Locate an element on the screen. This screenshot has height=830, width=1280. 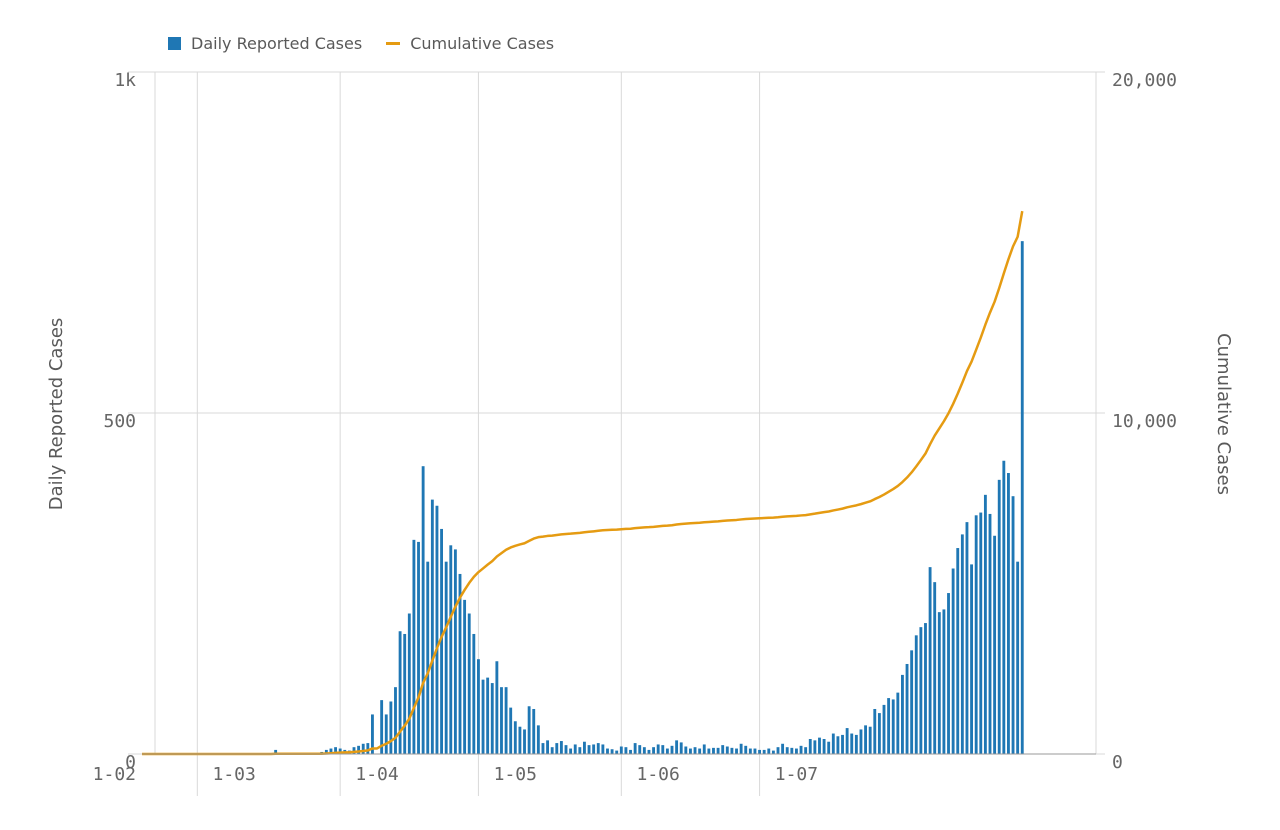
legend-swatch-daily is located at coordinates (174, 43).